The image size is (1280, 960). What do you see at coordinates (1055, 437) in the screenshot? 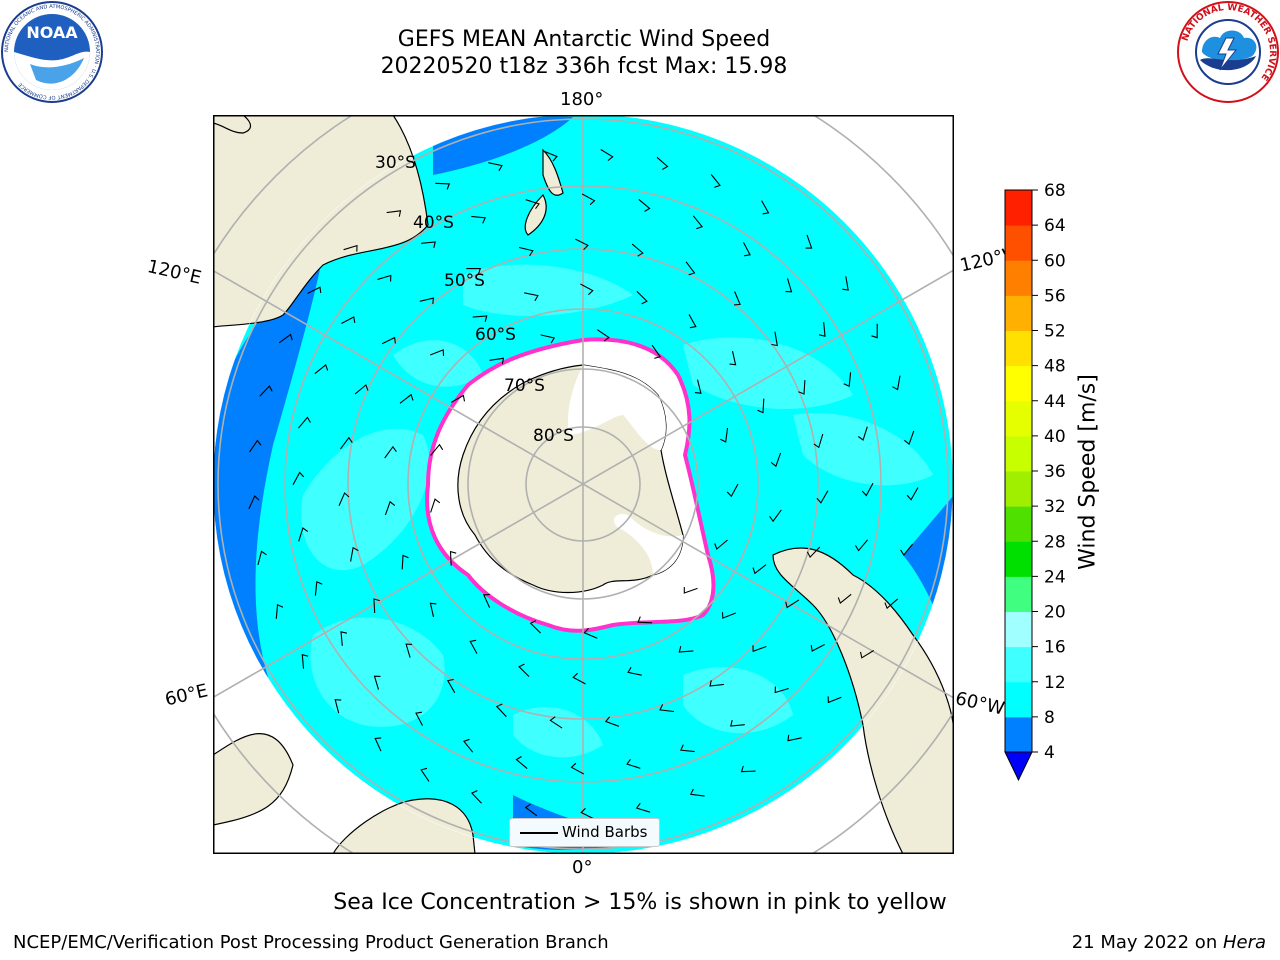
I see `colorbar-tick-label: 40` at bounding box center [1055, 437].